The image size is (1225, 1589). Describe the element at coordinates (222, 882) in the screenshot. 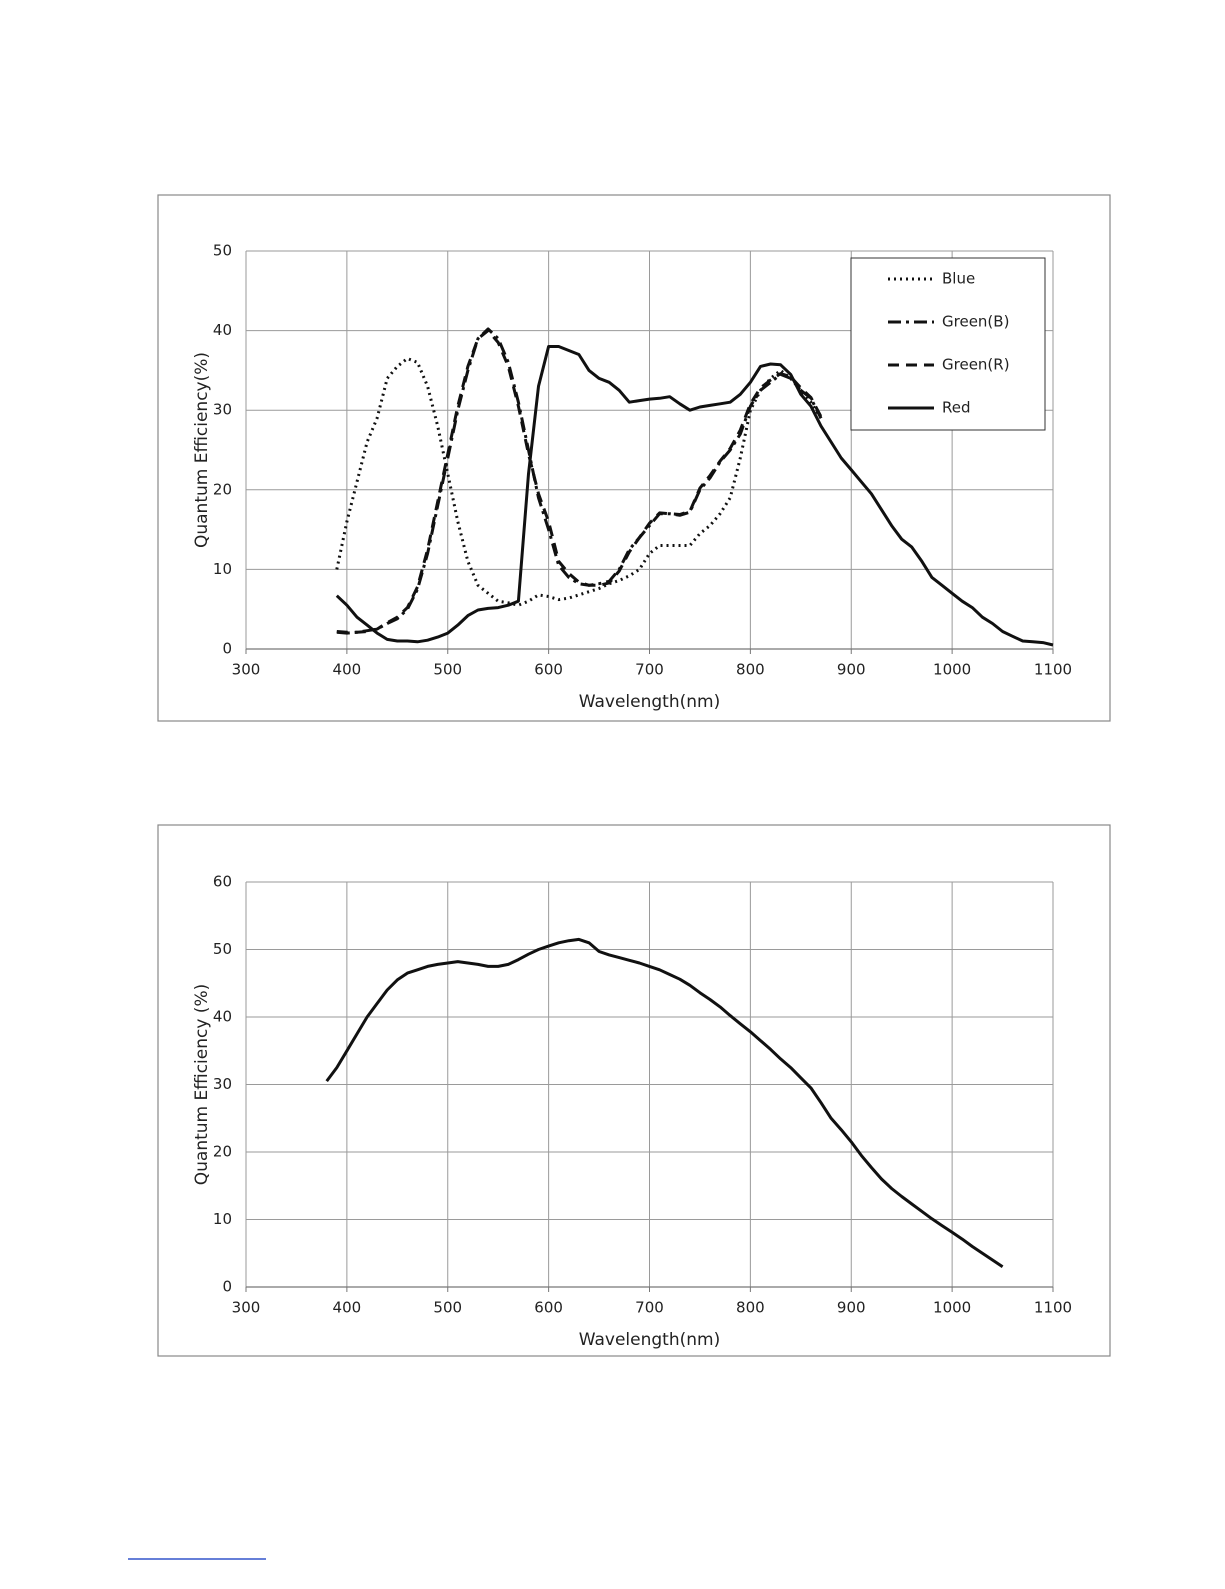

I see `y-tick-label: 60` at that location.